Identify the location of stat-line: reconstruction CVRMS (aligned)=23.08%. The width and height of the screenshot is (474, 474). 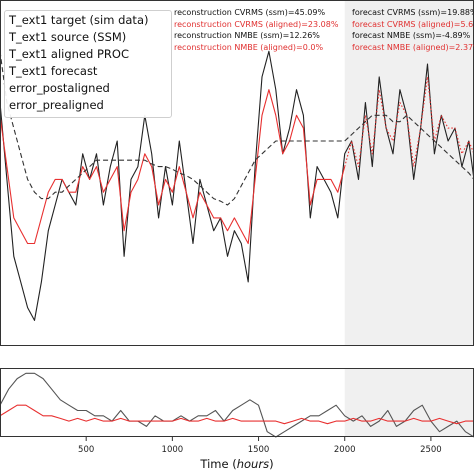
(256, 24).